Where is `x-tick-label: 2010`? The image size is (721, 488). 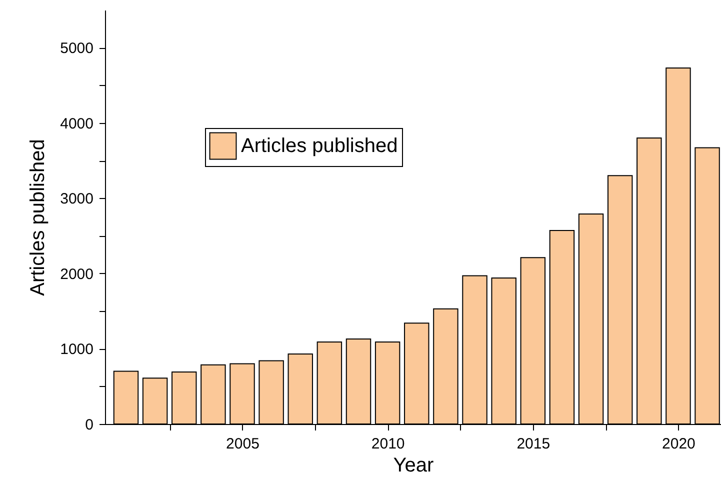
x-tick-label: 2010 is located at coordinates (388, 444).